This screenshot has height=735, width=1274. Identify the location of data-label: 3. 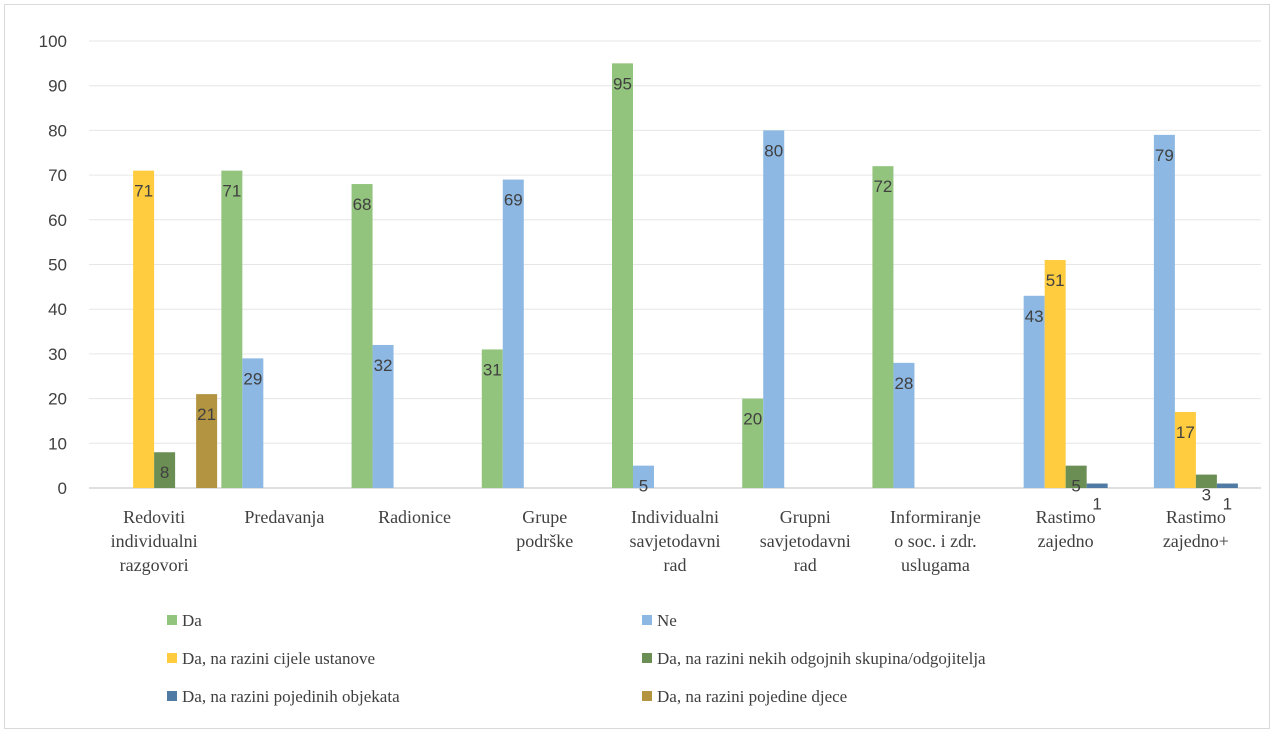
(1206, 495).